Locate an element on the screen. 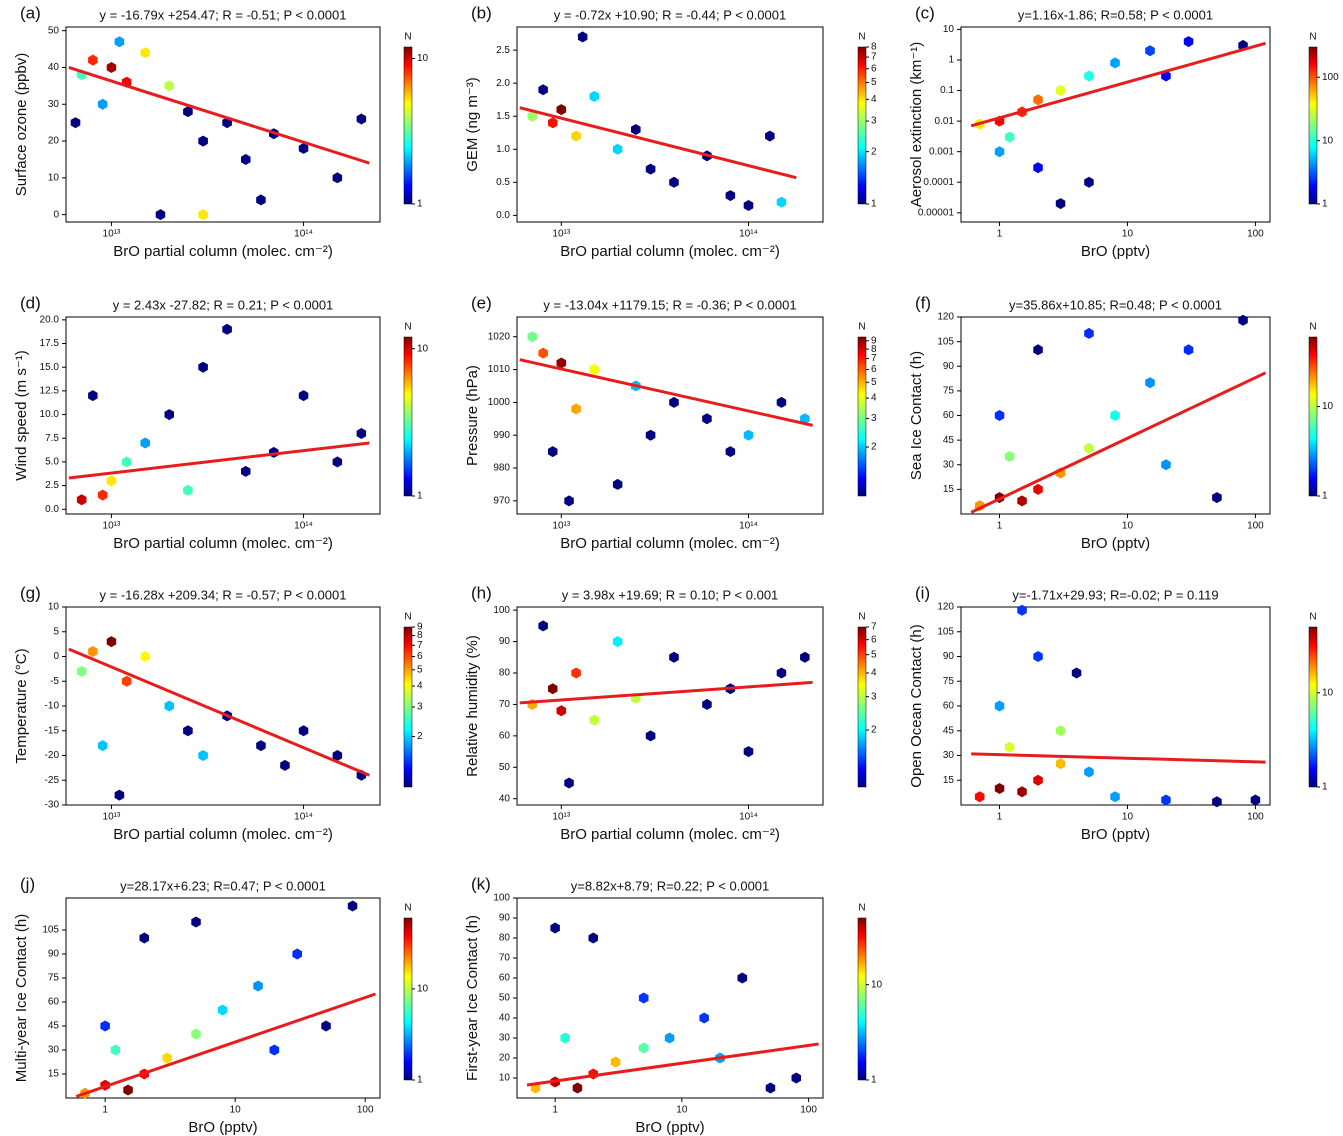 This screenshot has height=1136, width=1343. x-tick-label: 10¹³ is located at coordinates (561, 234).